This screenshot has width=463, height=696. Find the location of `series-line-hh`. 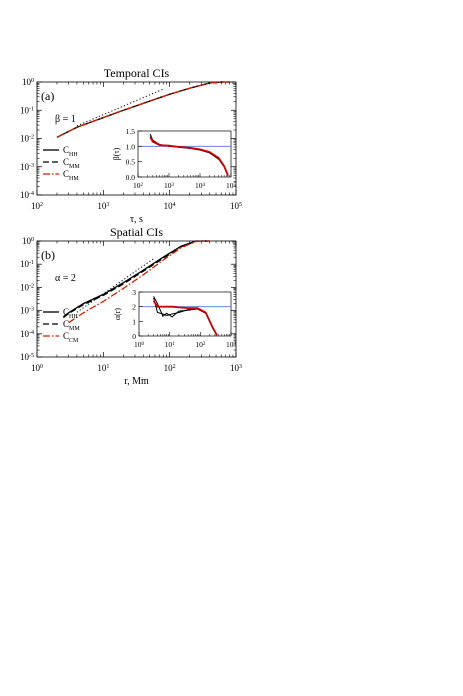

series-line-hh is located at coordinates (143, 109).